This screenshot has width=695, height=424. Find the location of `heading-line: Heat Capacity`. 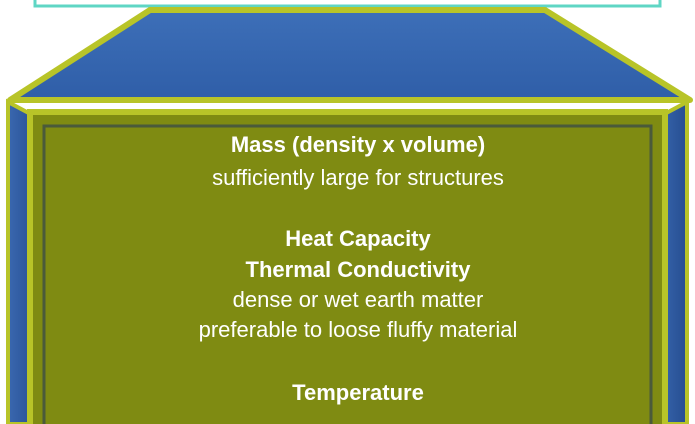

heading-line: Heat Capacity is located at coordinates (358, 238).